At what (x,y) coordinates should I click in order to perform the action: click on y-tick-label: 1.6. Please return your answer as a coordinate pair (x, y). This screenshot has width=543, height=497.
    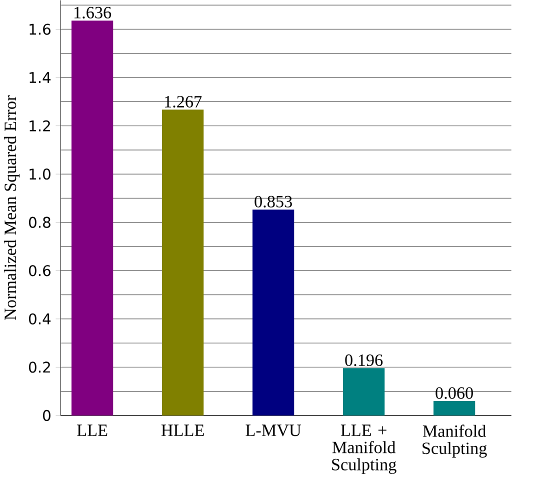
    Looking at the image, I should click on (40, 29).